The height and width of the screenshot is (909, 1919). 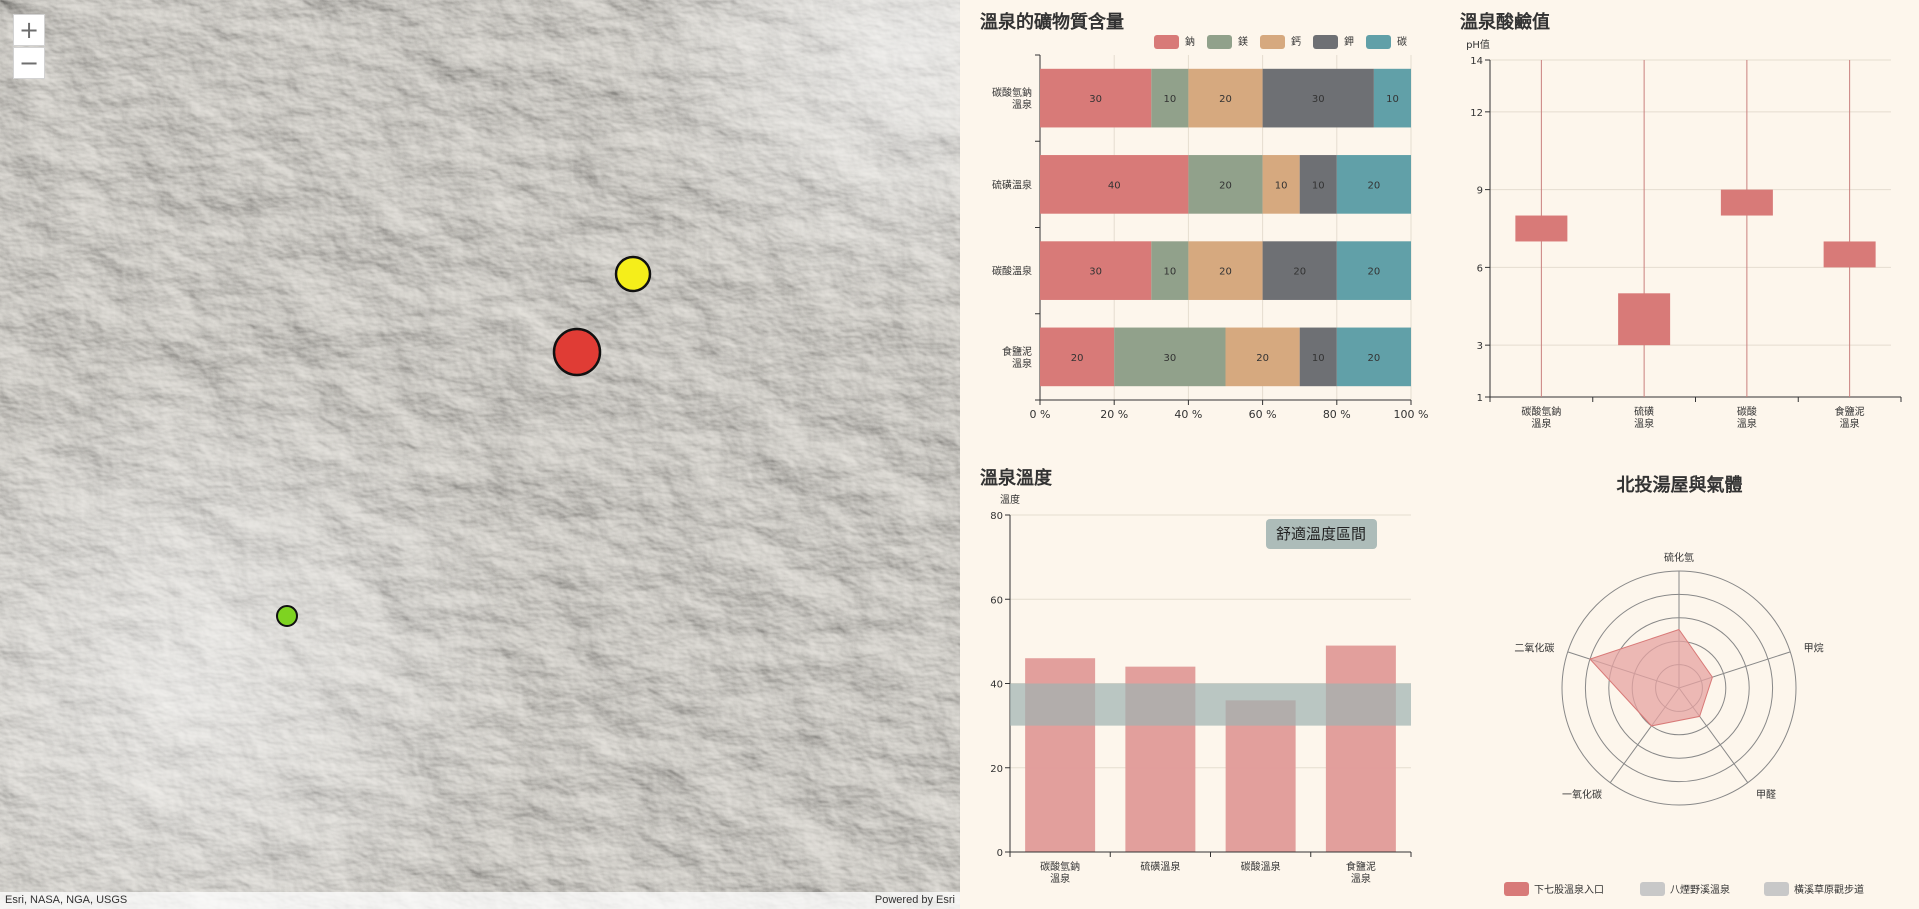 What do you see at coordinates (1349, 41) in the screenshot?
I see `legend-label: 鉀` at bounding box center [1349, 41].